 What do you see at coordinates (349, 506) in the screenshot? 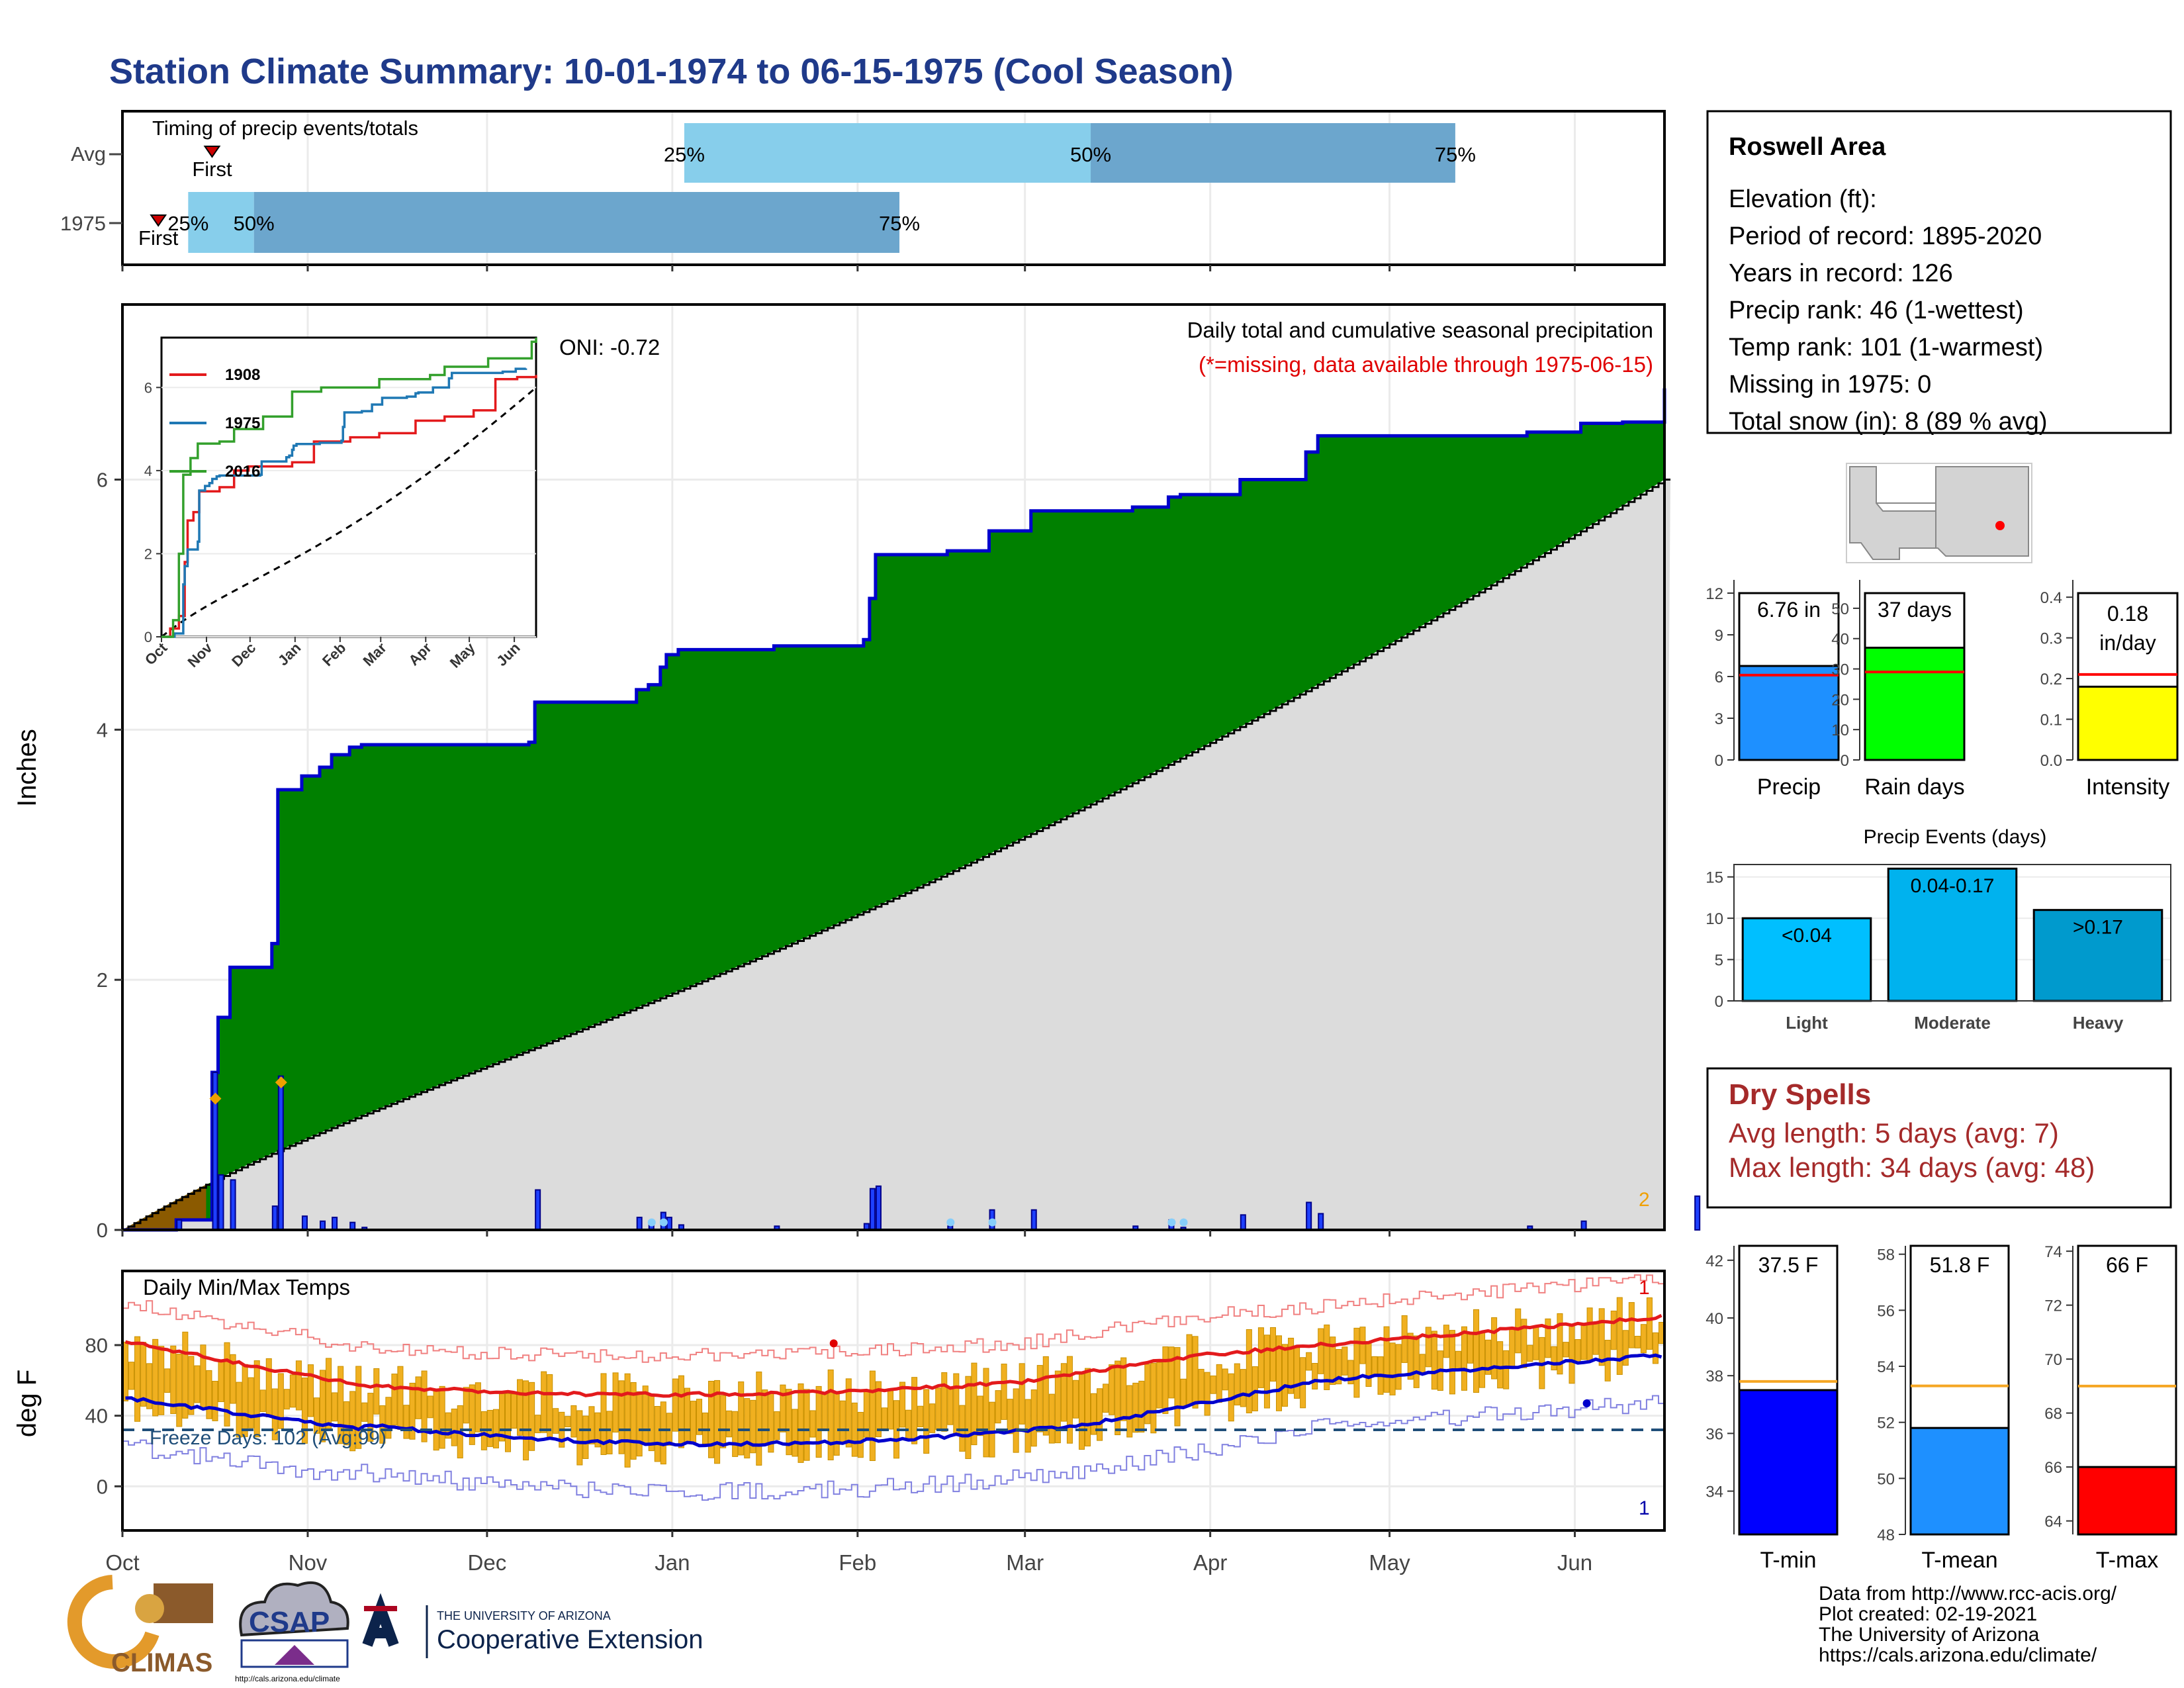
I see `inset-series-line` at bounding box center [349, 506].